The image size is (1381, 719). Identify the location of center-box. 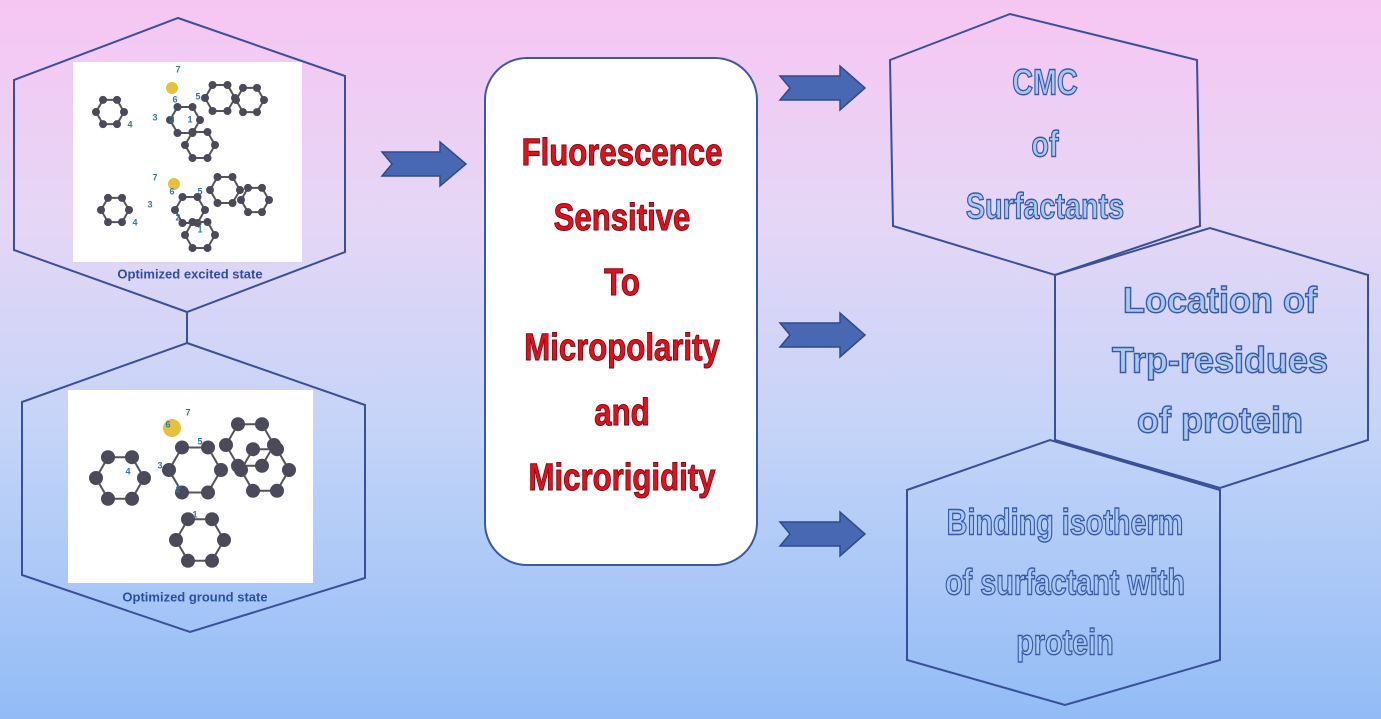
(621, 311).